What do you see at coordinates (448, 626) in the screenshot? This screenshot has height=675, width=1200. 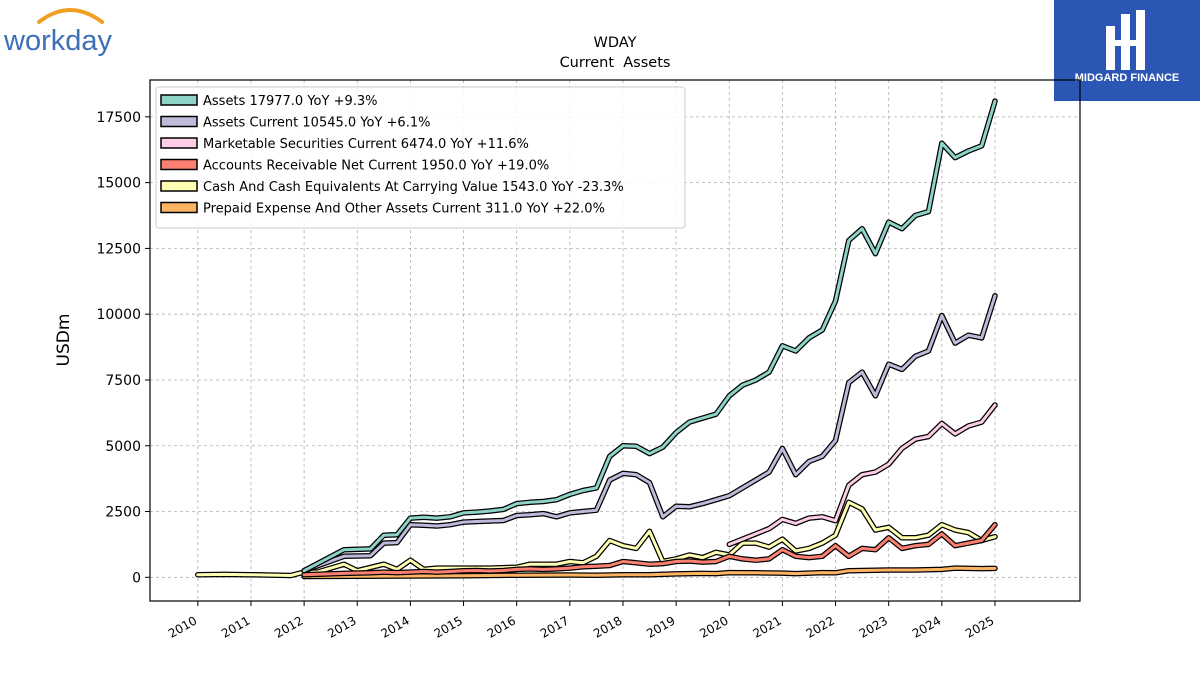 I see `x-tick-label: 2015` at bounding box center [448, 626].